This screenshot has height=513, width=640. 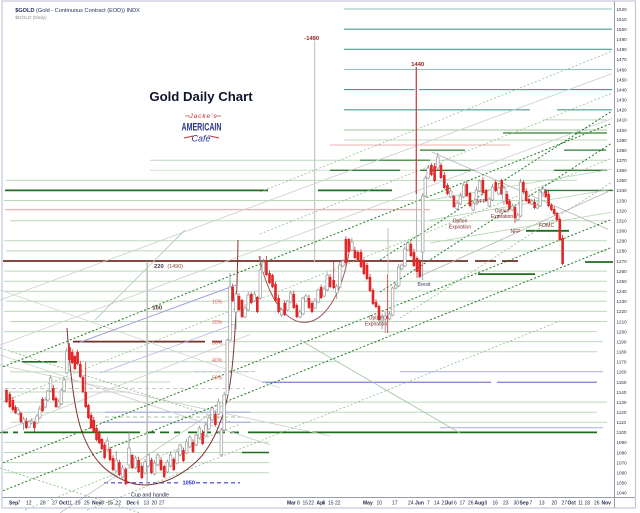 What do you see at coordinates (622, 372) in the screenshot?
I see `svg-text: 1160` at bounding box center [622, 372].